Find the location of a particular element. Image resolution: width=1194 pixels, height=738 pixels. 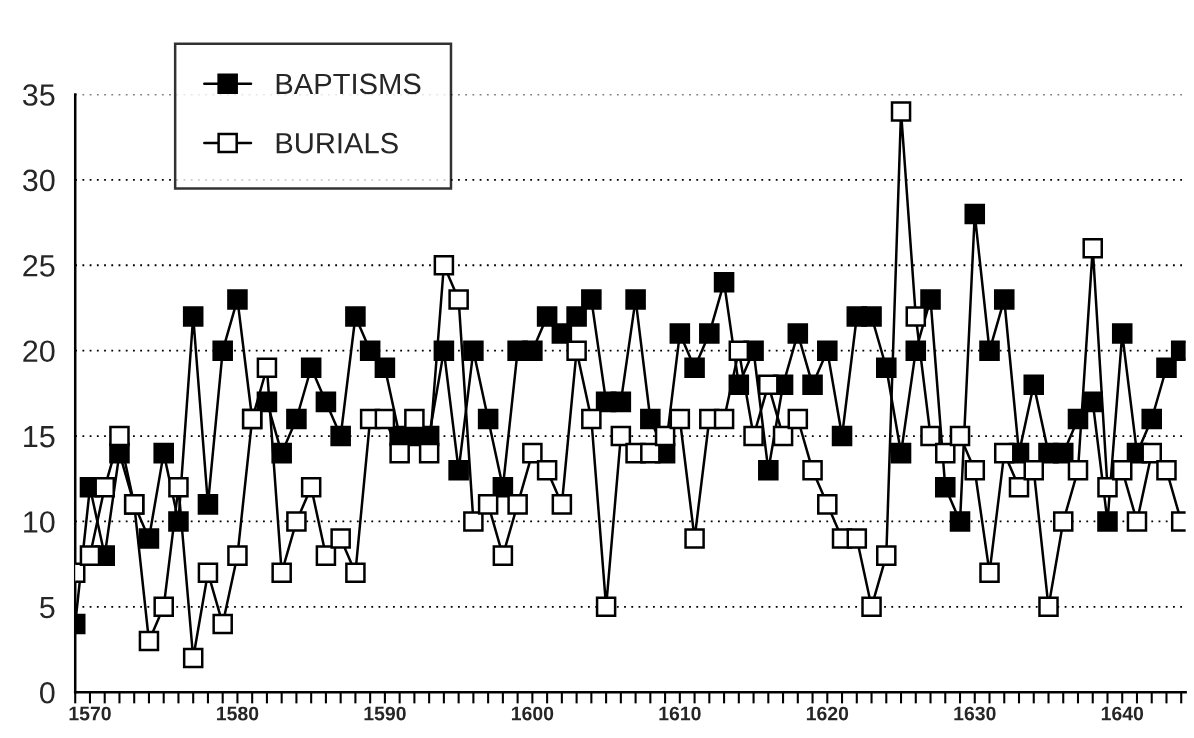

y-tick-label: 0 is located at coordinates (47, 692).